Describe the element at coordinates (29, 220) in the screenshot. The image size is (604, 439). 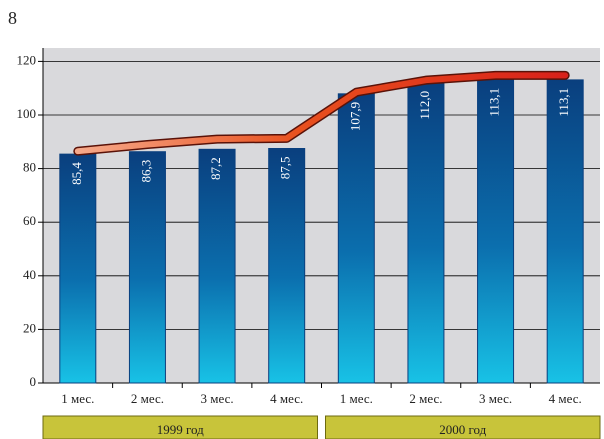
I see `y-tick-label: 60` at that location.